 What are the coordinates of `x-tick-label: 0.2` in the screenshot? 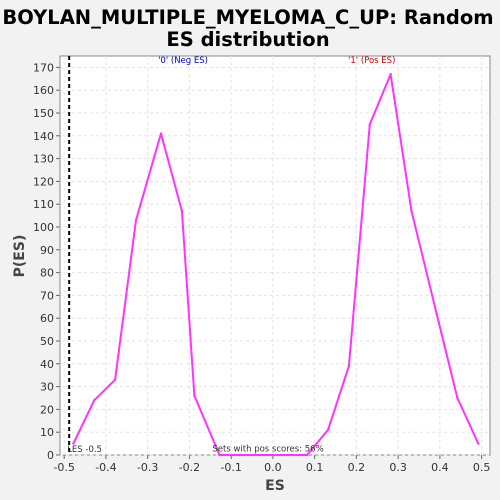 It's located at (357, 467).